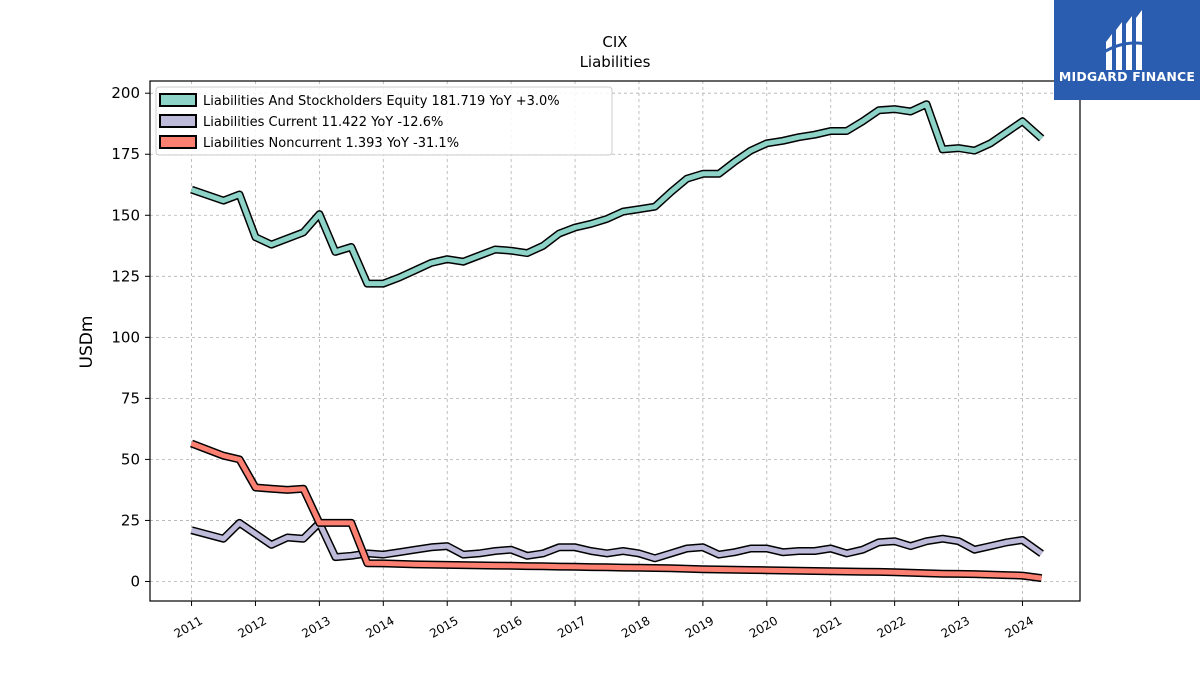  I want to click on chart-title: CIX, so click(614, 42).